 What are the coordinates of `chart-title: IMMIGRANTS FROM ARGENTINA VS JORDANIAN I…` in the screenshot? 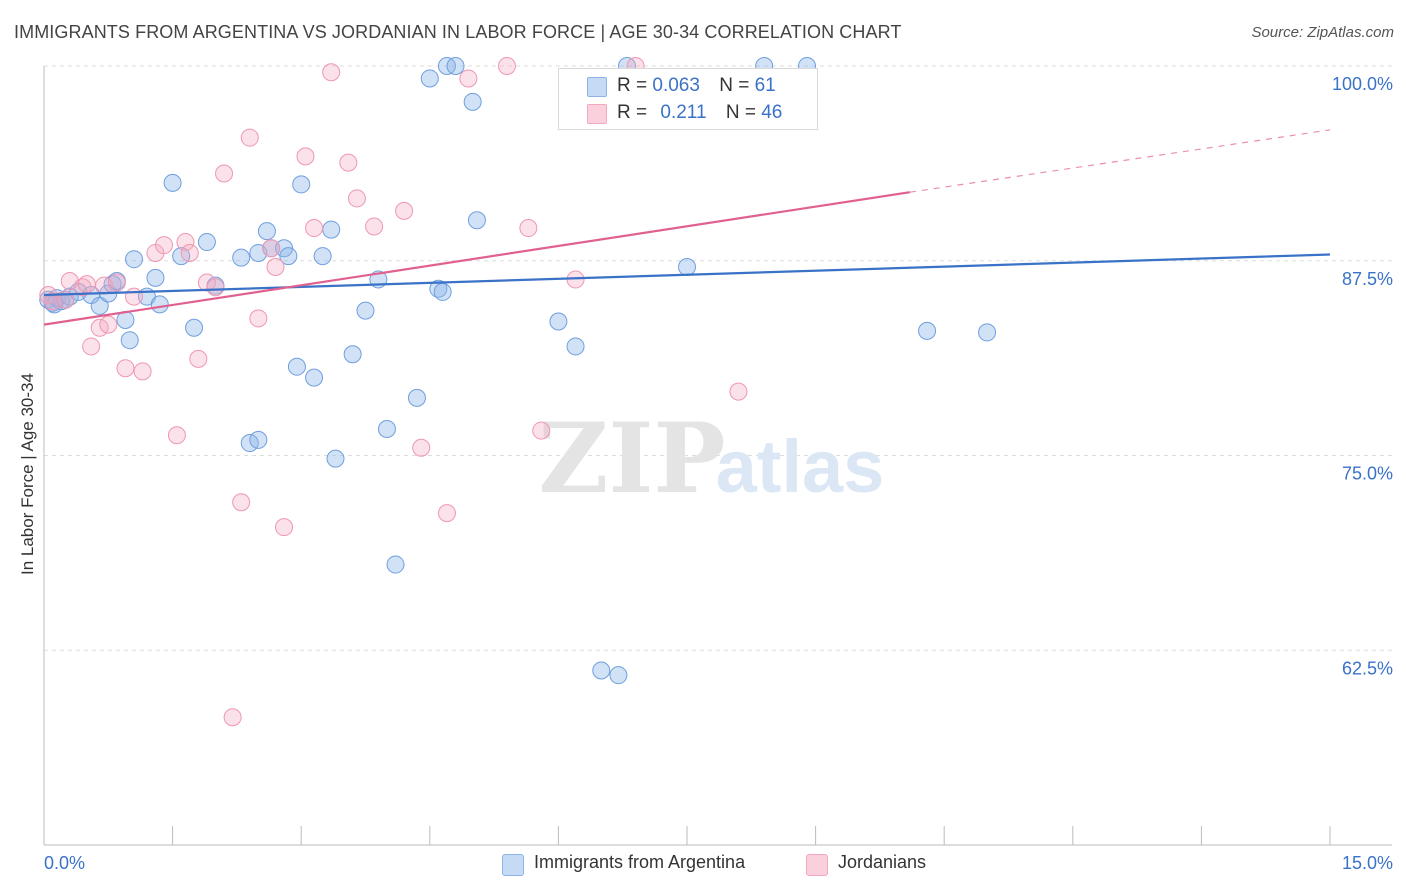 It's located at (458, 32).